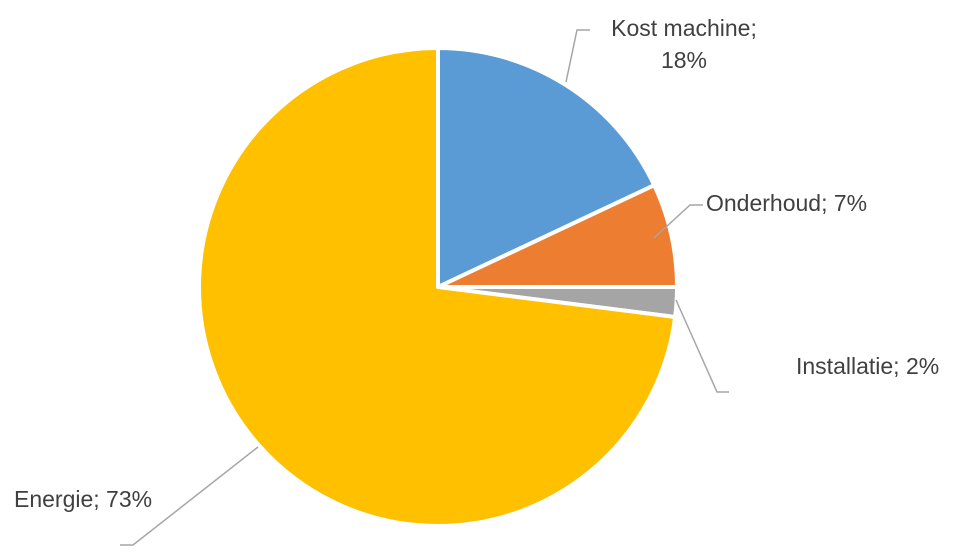 This screenshot has height=558, width=971. I want to click on data-label-line: Installatie; 2%, so click(867, 366).